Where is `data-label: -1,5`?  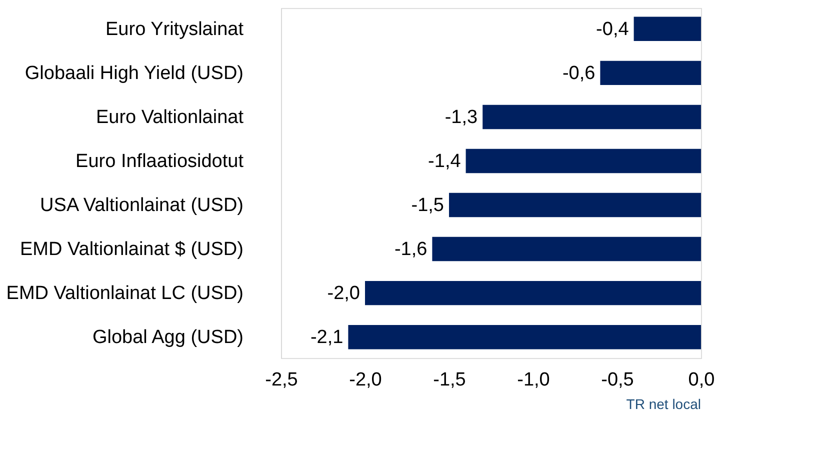
data-label: -1,5 is located at coordinates (427, 205).